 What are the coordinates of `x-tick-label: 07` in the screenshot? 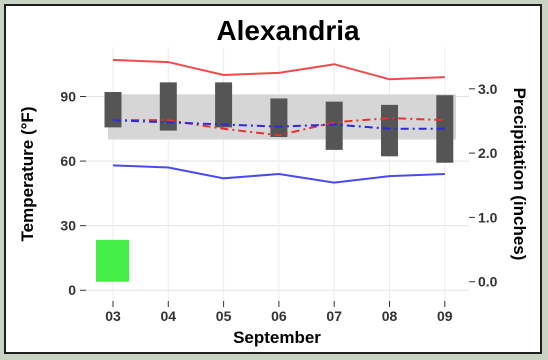 It's located at (334, 316).